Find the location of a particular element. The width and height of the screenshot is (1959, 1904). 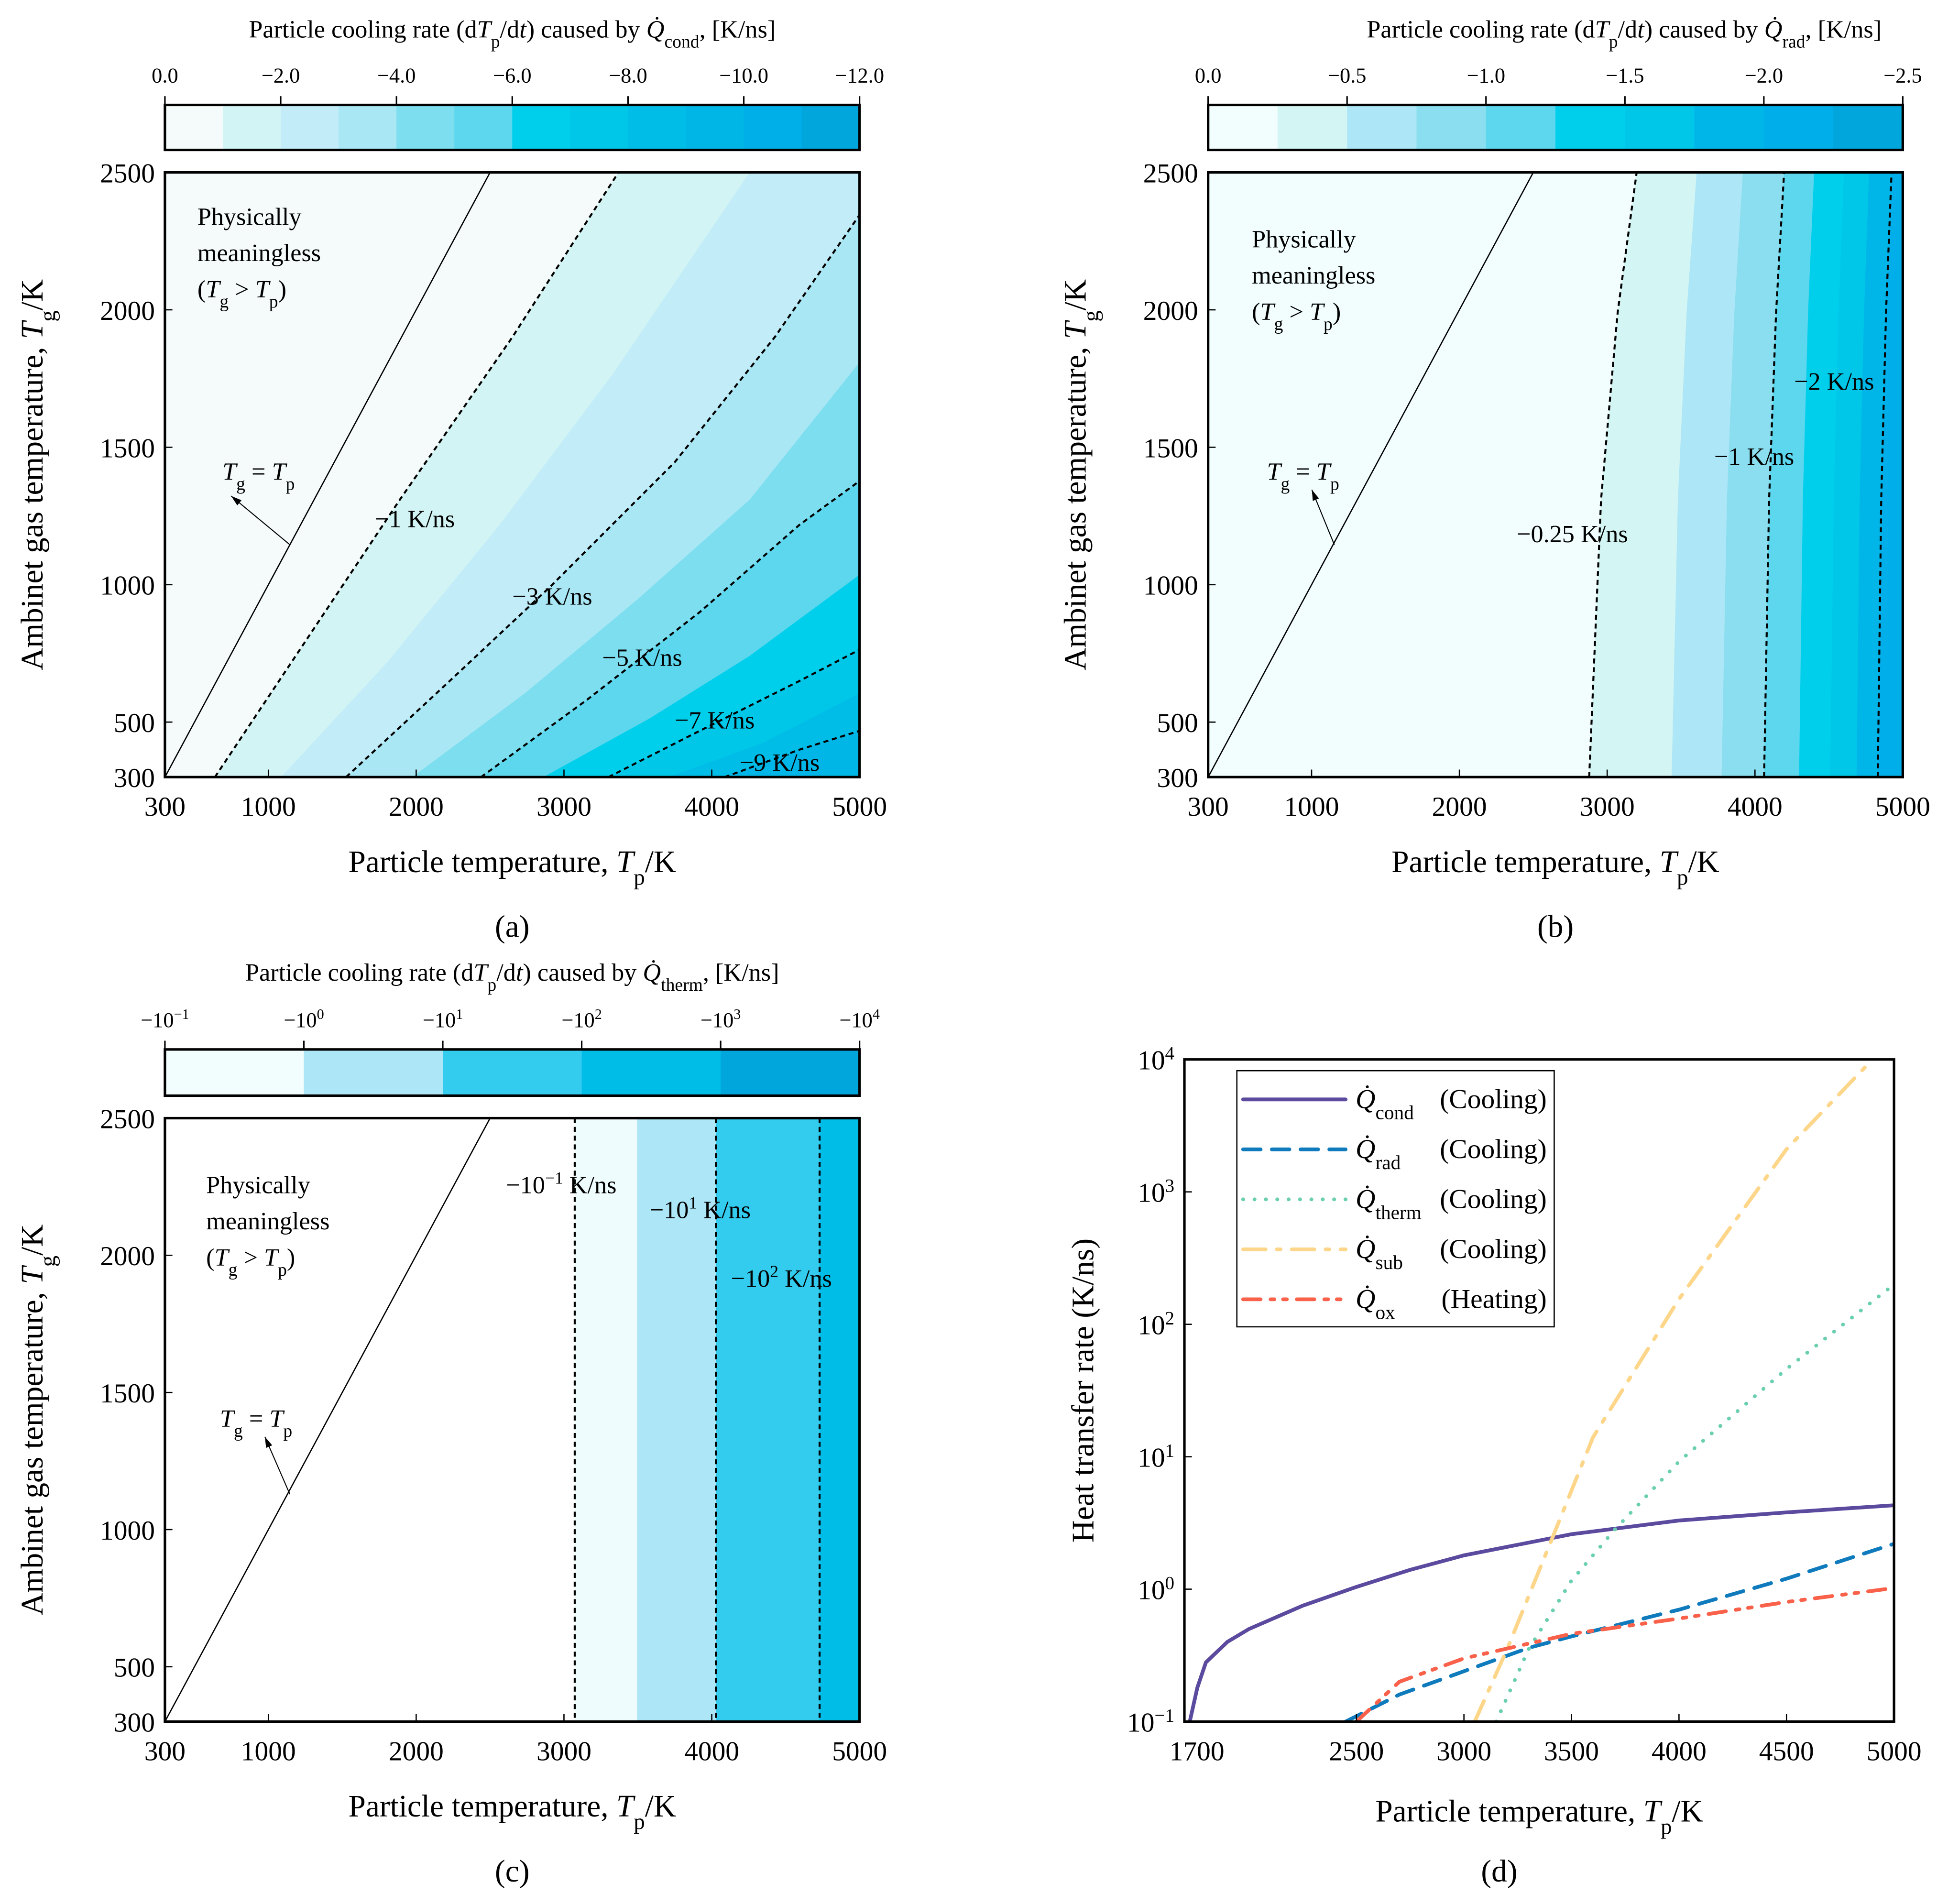

region-condition-part: T is located at coordinates (223, 1257).